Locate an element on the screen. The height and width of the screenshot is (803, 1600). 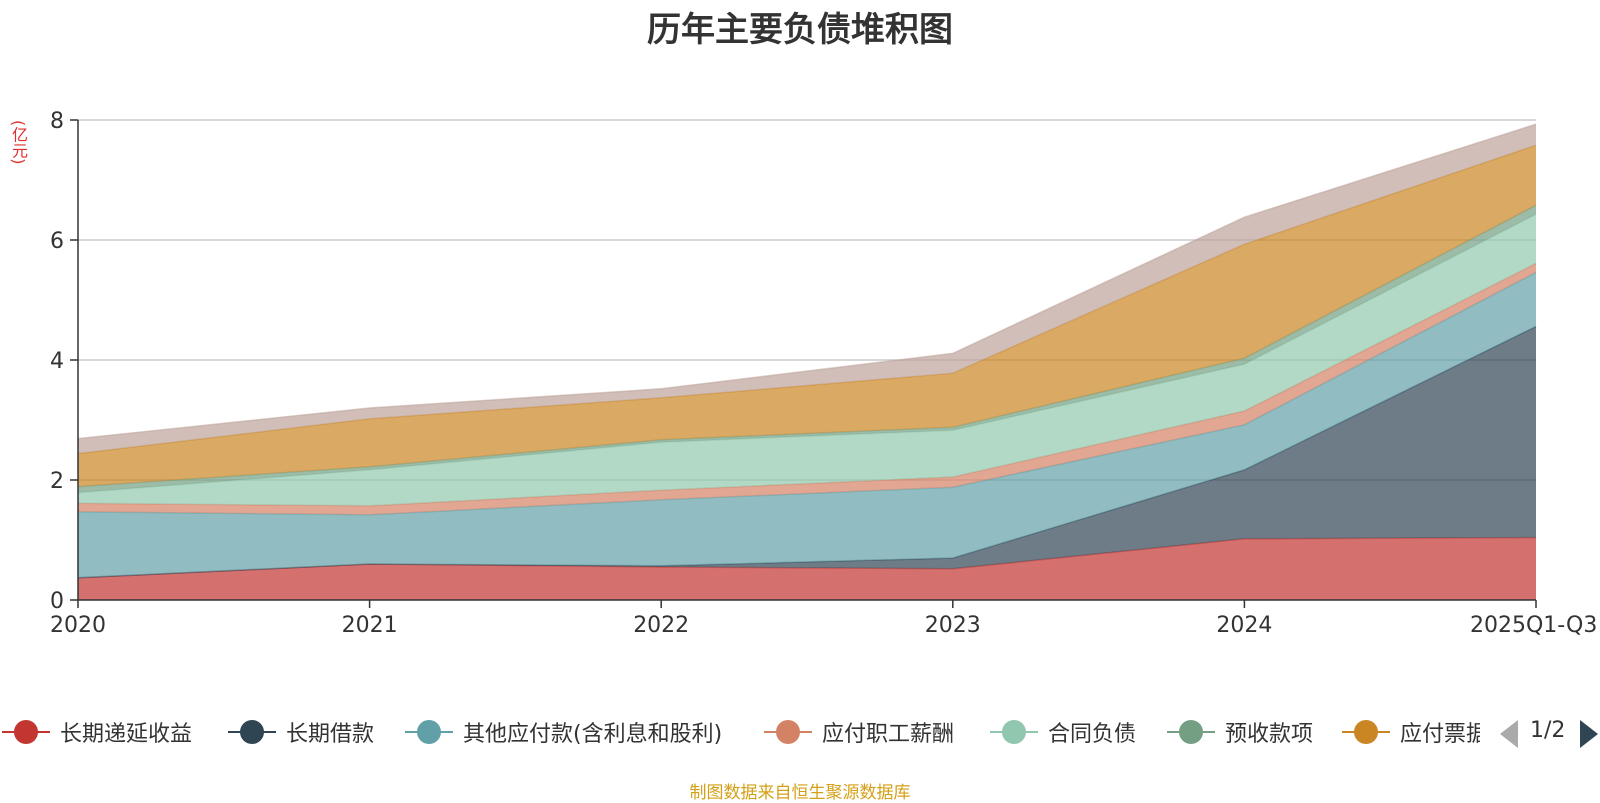
legend-item: 应付职工薪酬 is located at coordinates (858, 732).